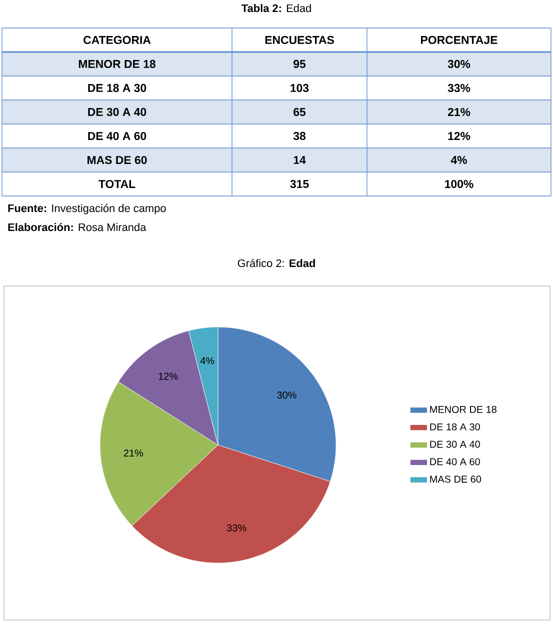  I want to click on text: Tabla 2: Edad, so click(276, 8).